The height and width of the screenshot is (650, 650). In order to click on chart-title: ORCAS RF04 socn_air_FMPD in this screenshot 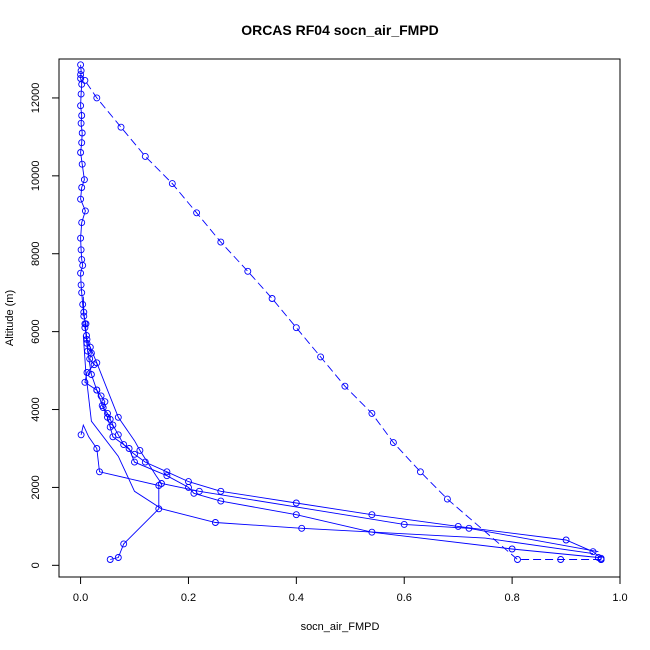, I will do `click(340, 30)`.